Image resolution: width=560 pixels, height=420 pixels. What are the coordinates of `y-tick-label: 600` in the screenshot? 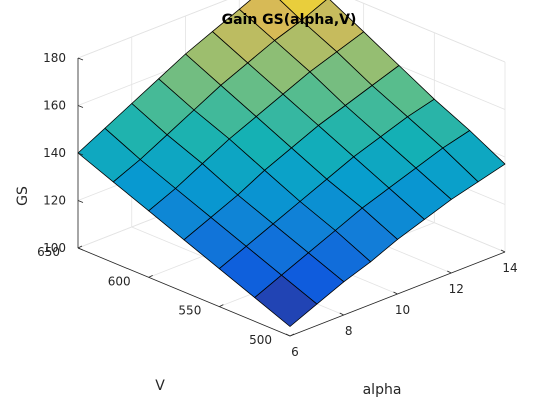 It's located at (119, 281).